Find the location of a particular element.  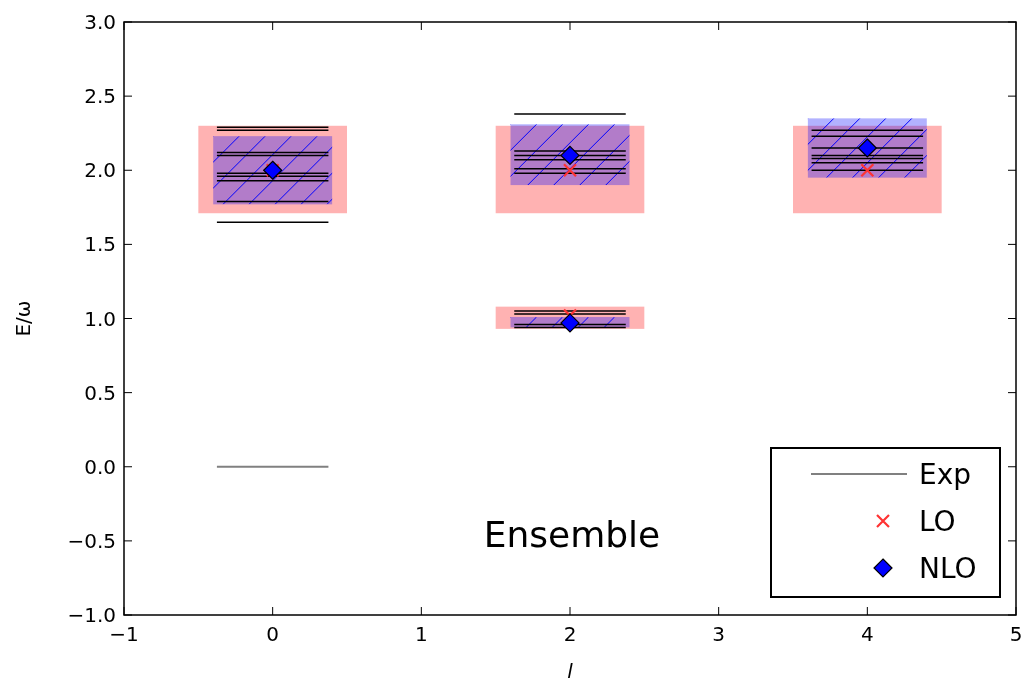

x-tick-label: 0 is located at coordinates (273, 634).